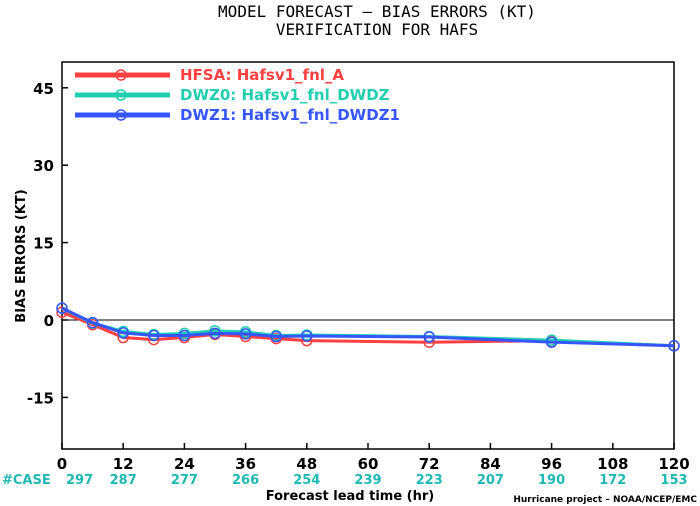 The image size is (700, 506). What do you see at coordinates (285, 95) in the screenshot?
I see `legend-label-2: DWZ0: Hafsv1_fnl_DWDZ` at bounding box center [285, 95].